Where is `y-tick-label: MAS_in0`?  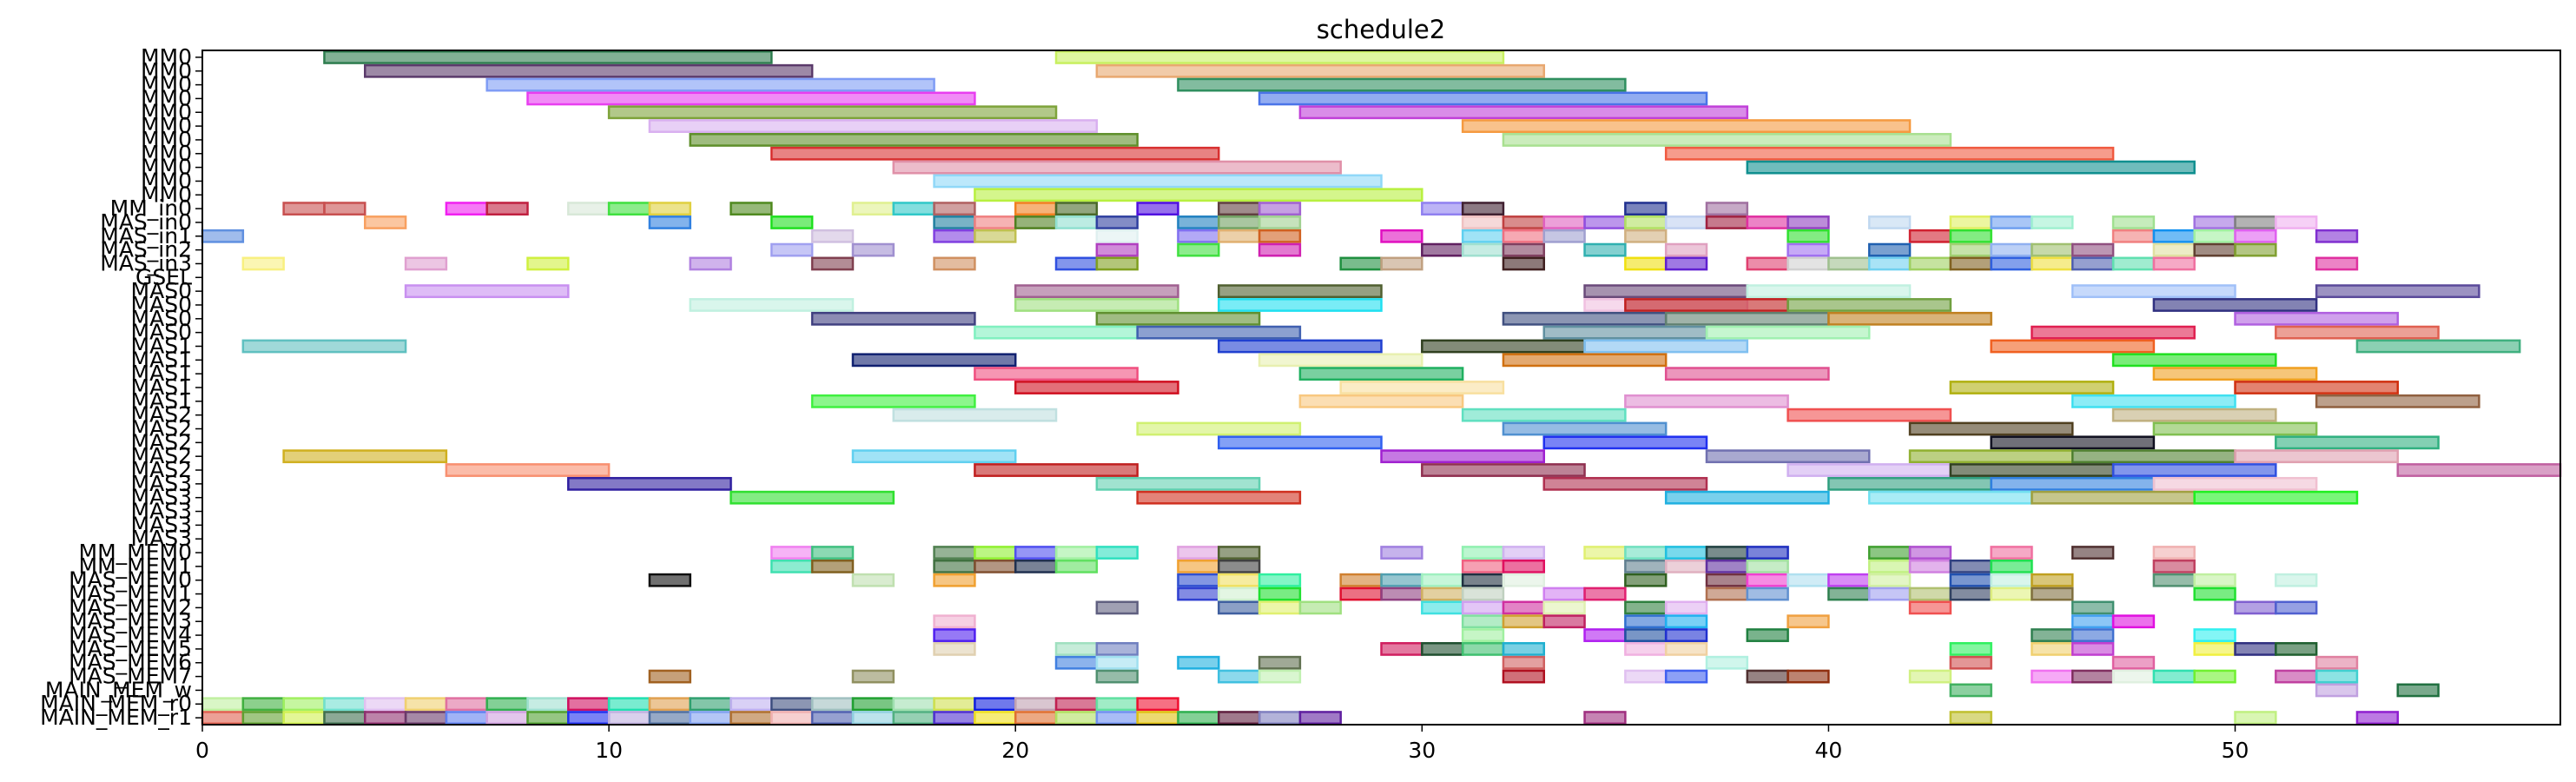 y-tick-label: MAS_in0 is located at coordinates (146, 222).